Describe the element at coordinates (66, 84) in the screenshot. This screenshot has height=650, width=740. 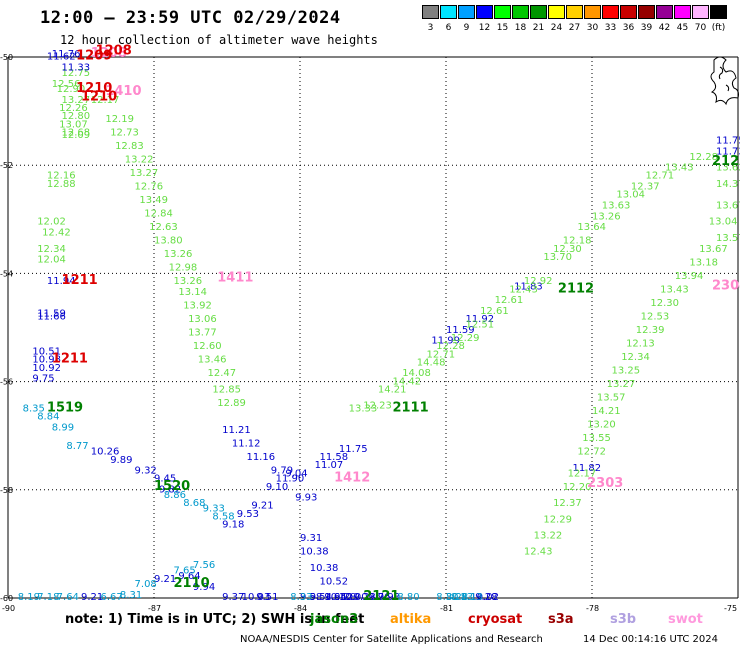
I see `wave-height-value: 12.56` at that location.